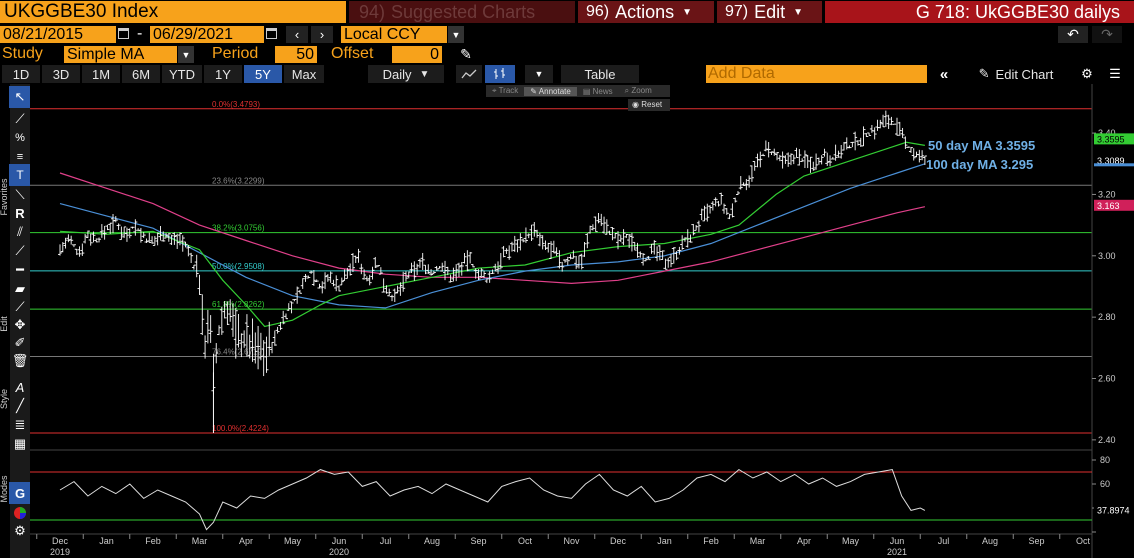  I want to click on edit-menu-button: 97) Edit ▼, so click(769, 12).